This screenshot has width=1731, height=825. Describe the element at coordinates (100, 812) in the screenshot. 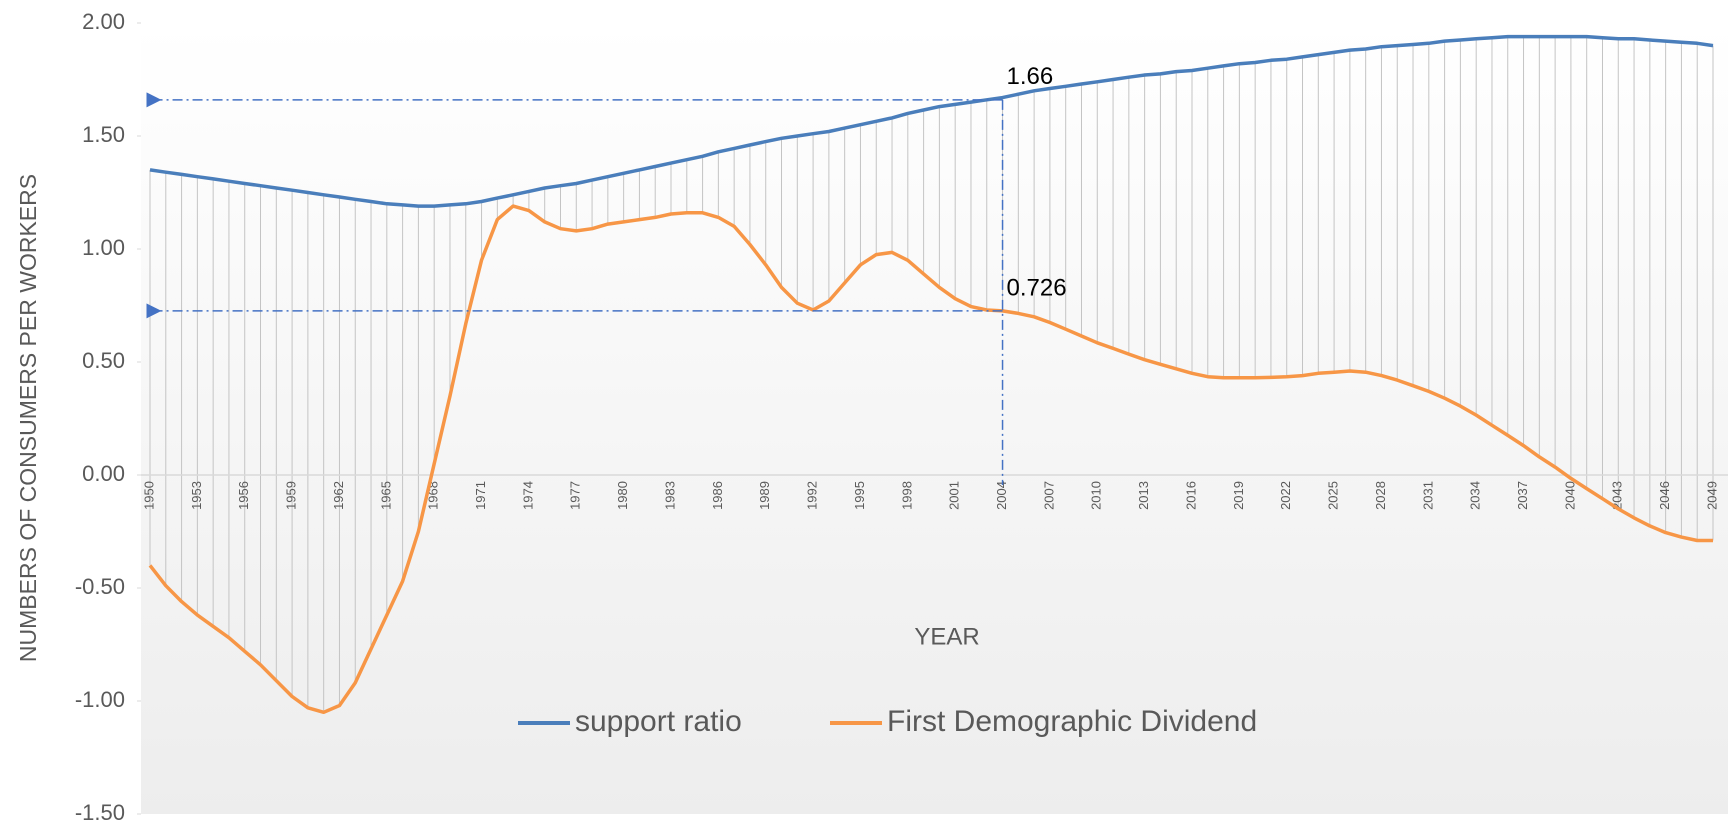

I see `y-tick-label: -1.50` at that location.